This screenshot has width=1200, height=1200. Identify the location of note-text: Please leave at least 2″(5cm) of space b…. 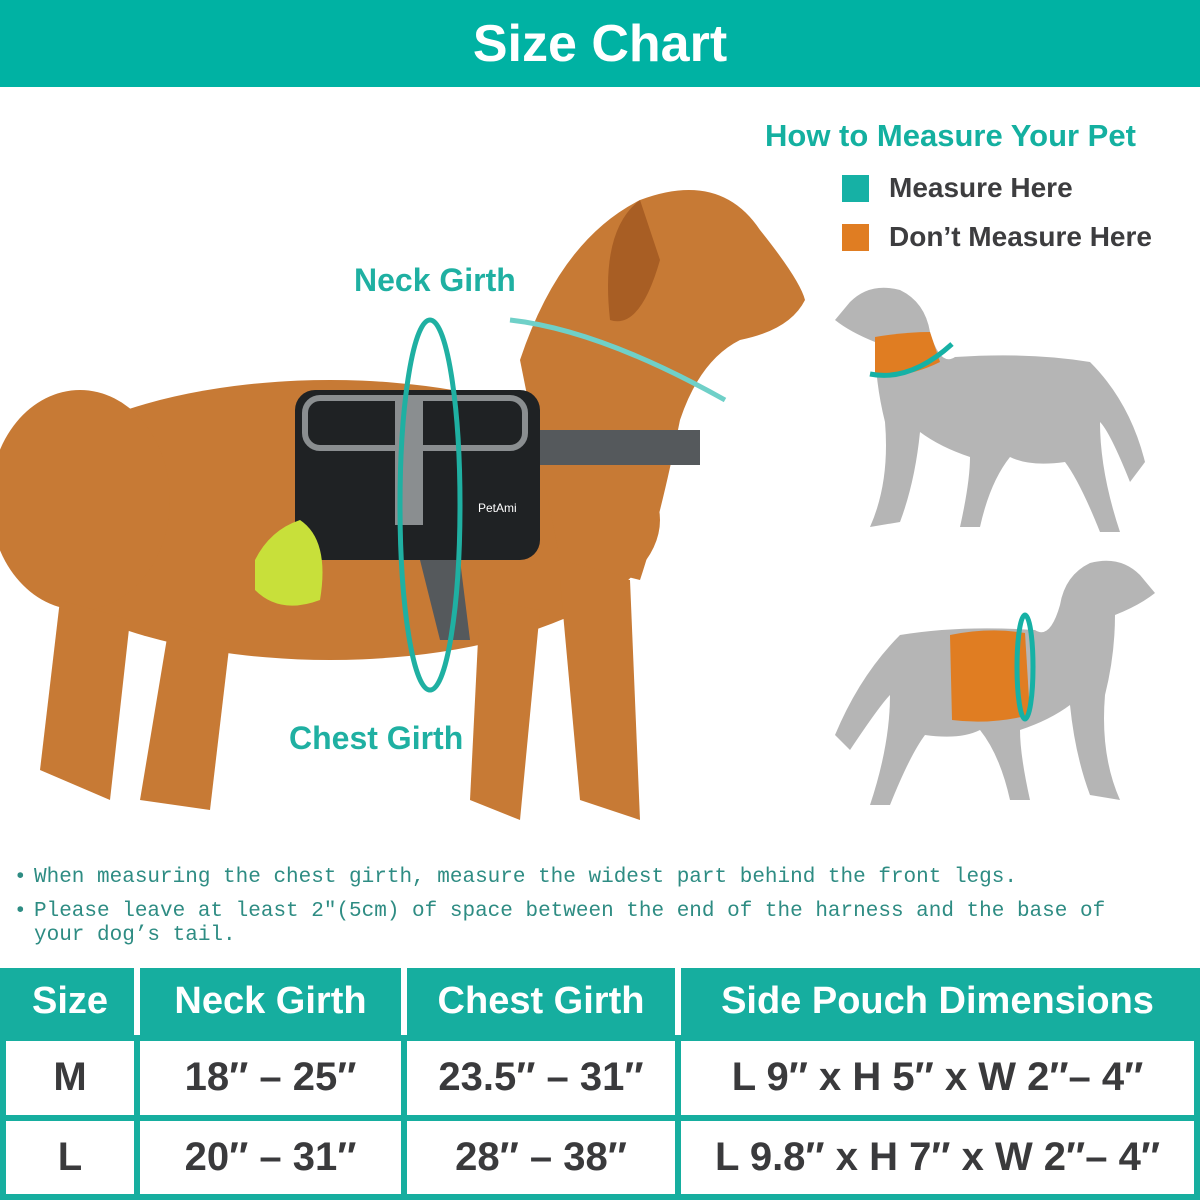
(570, 923).